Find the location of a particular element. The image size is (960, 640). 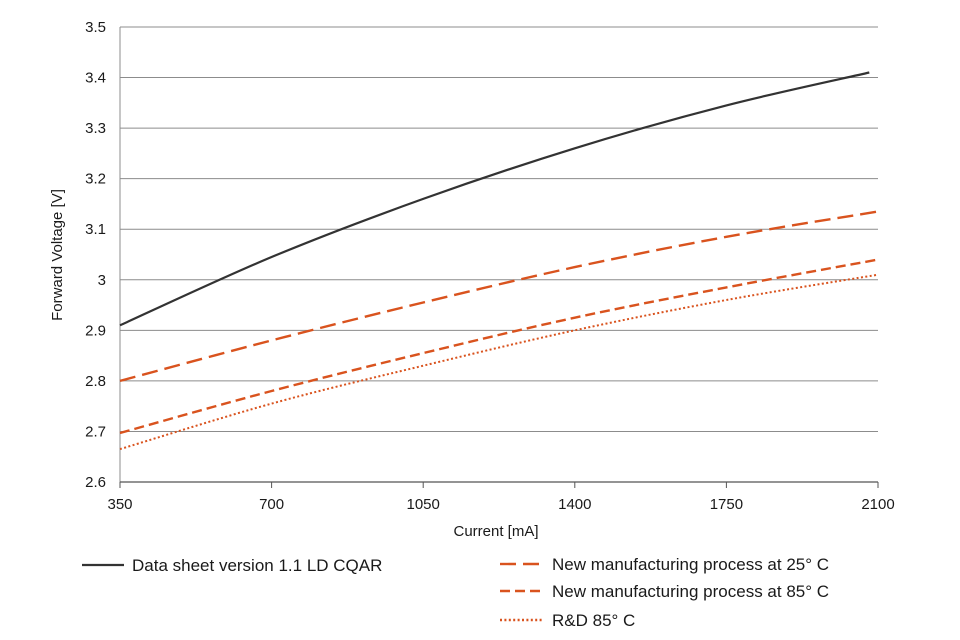

x-tick-label: 2100 is located at coordinates (877, 504).